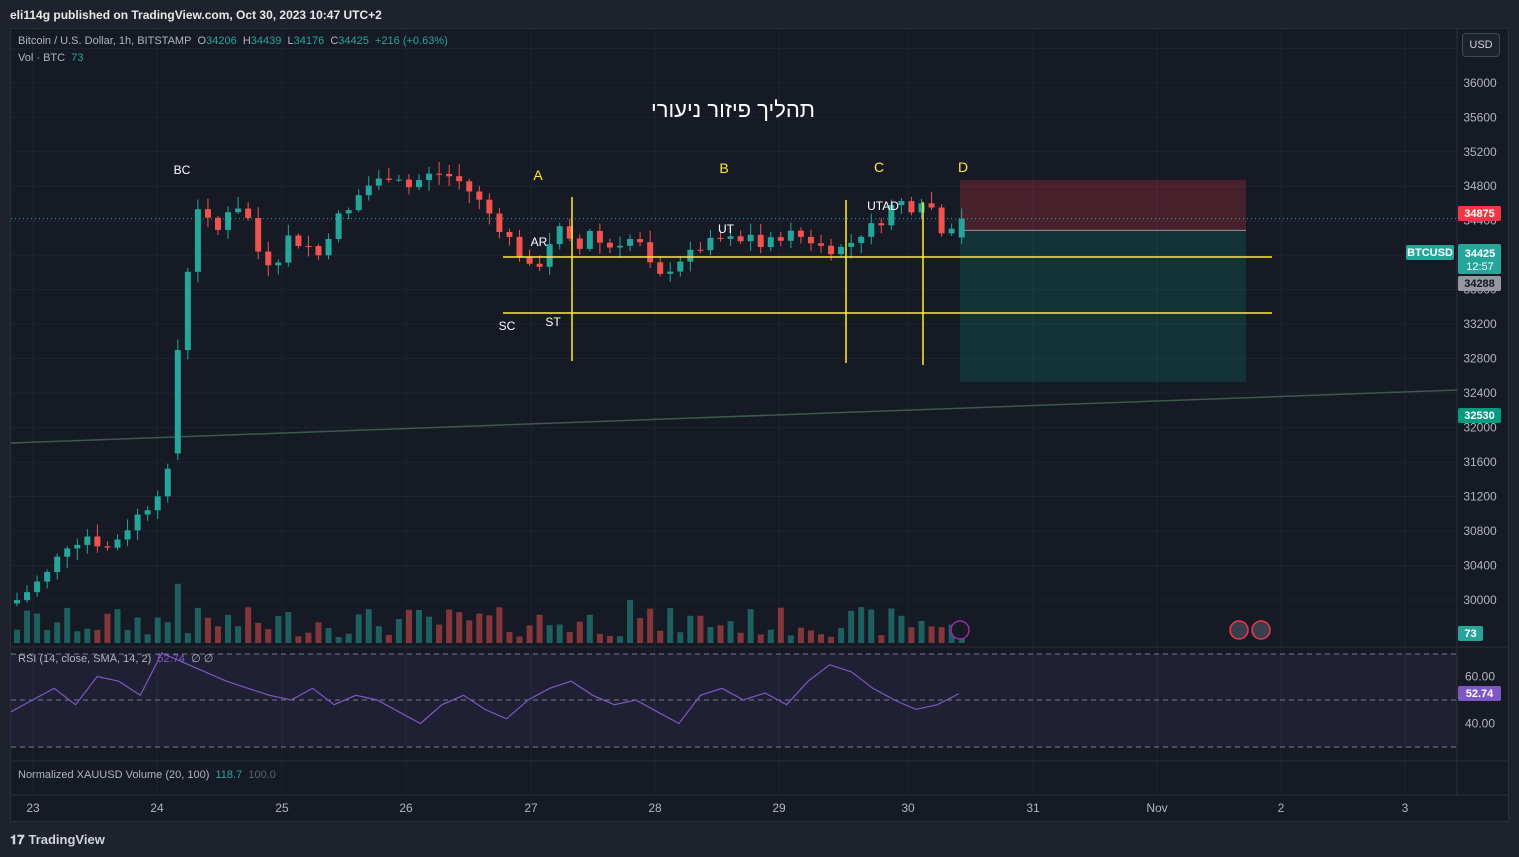 The image size is (1519, 857). Describe the element at coordinates (1479, 416) in the screenshot. I see `target-price-tag: 32530` at that location.